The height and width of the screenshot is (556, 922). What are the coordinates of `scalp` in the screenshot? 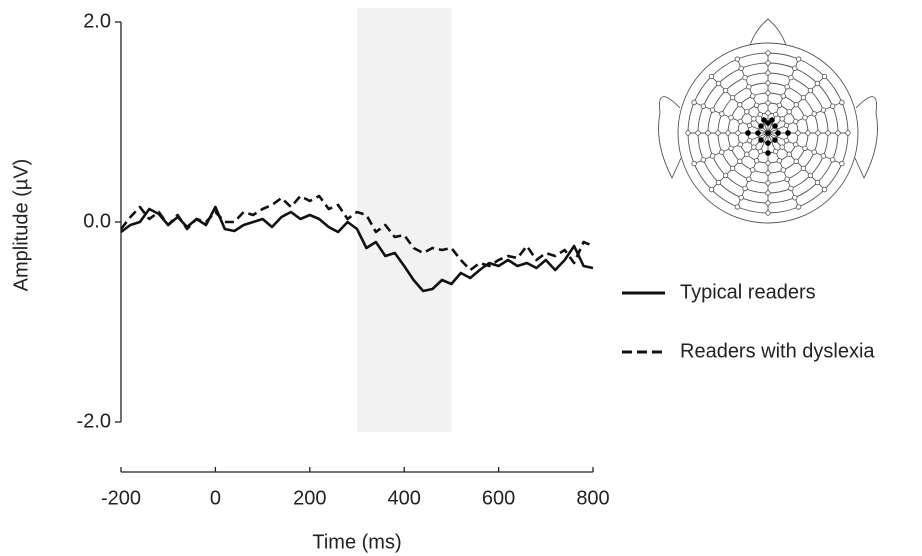 It's located at (768, 133).